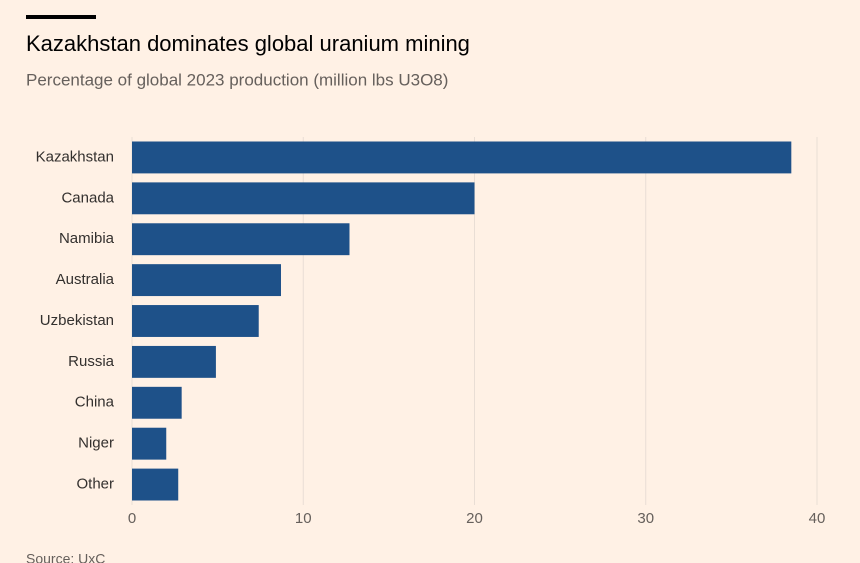 Image resolution: width=860 pixels, height=563 pixels. Describe the element at coordinates (132, 518) in the screenshot. I see `x-tick-label: 0` at that location.